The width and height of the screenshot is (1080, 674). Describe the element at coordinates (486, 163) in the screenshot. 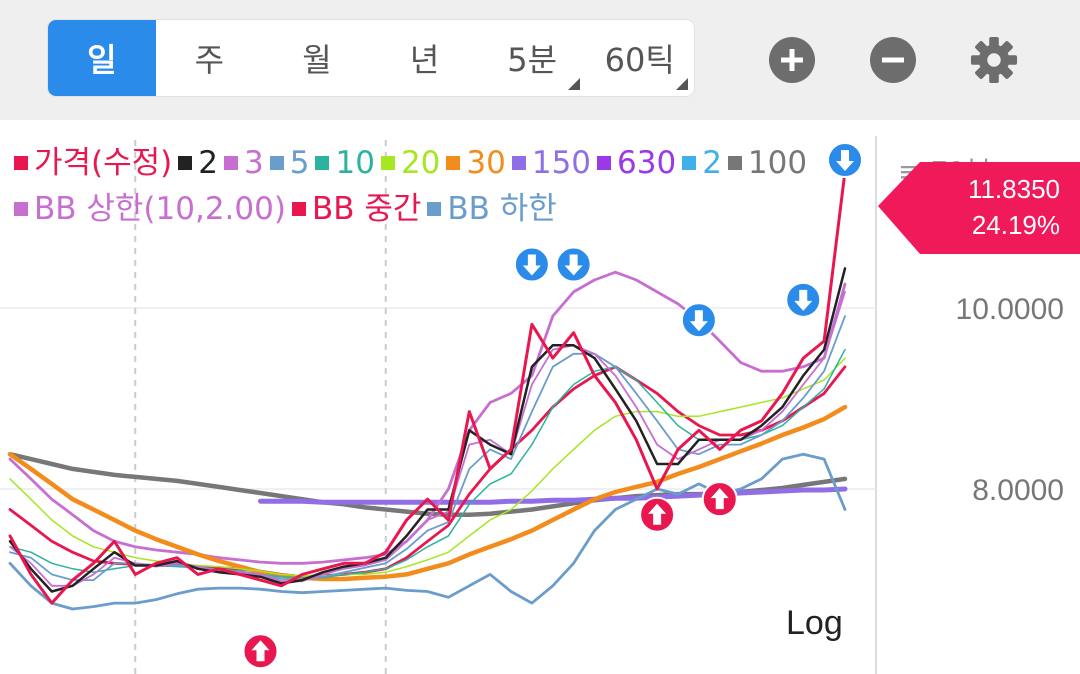

I see `legend-label: 30` at that location.